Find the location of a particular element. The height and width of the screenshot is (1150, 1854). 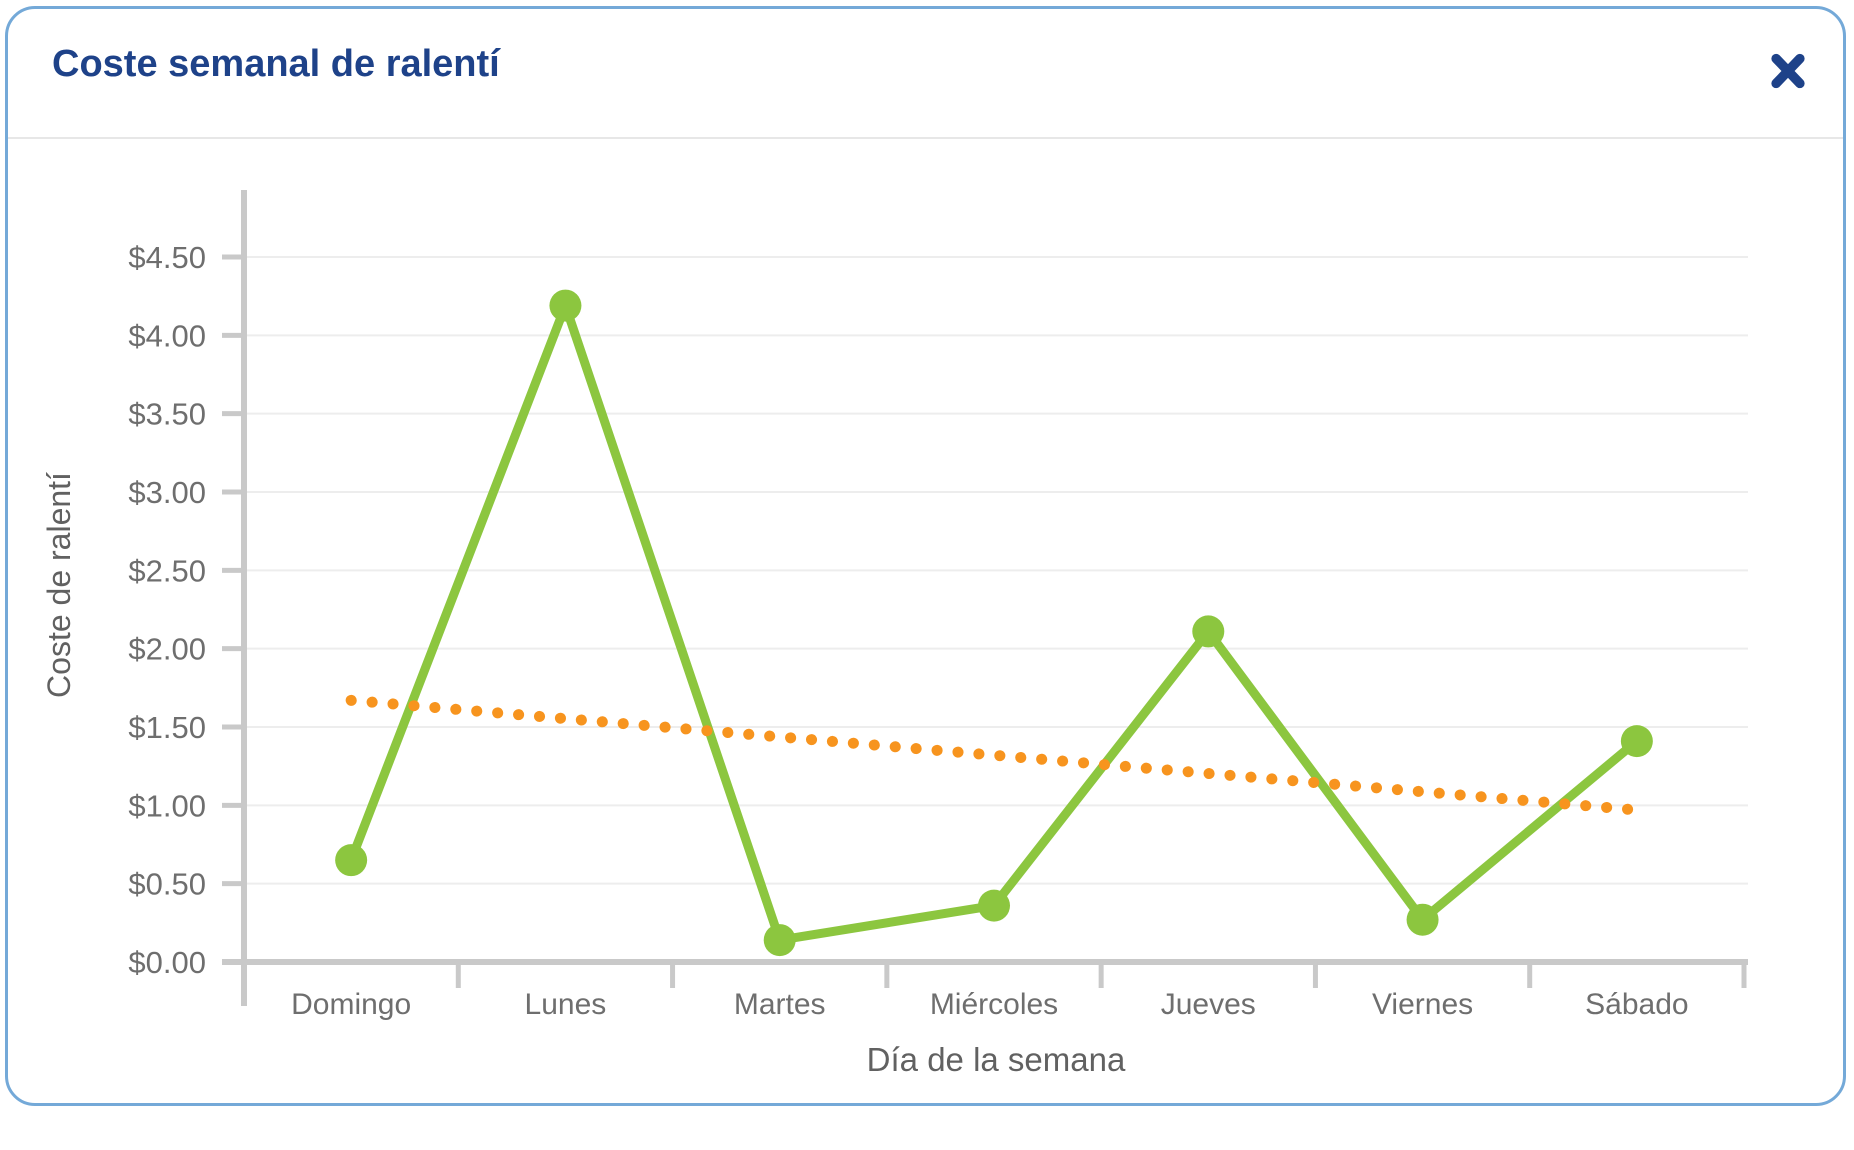

close-icon is located at coordinates (1788, 71).